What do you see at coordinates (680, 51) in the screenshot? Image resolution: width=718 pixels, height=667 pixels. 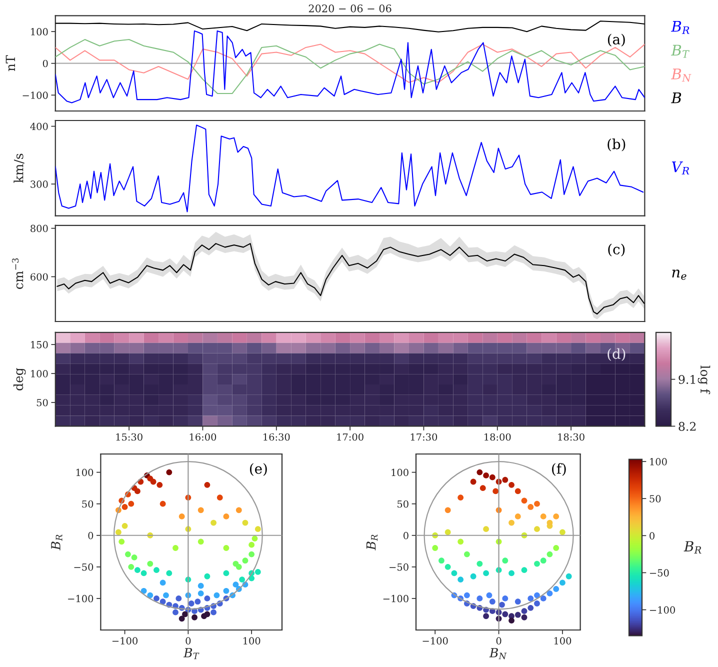 I see `series-label: B$_{T}$` at bounding box center [680, 51].